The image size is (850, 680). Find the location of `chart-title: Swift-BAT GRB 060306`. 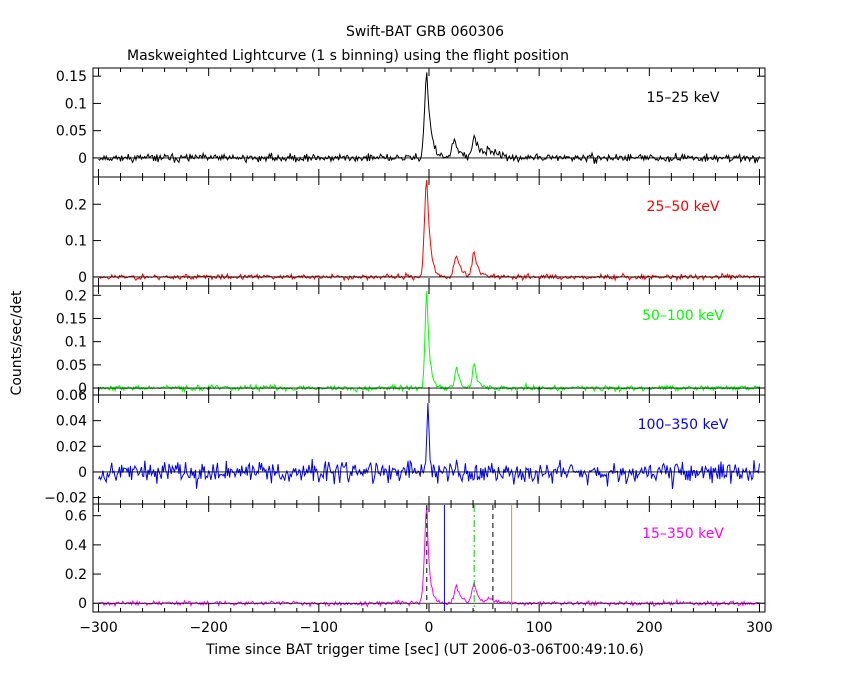

chart-title: Swift-BAT GRB 060306 is located at coordinates (425, 32).